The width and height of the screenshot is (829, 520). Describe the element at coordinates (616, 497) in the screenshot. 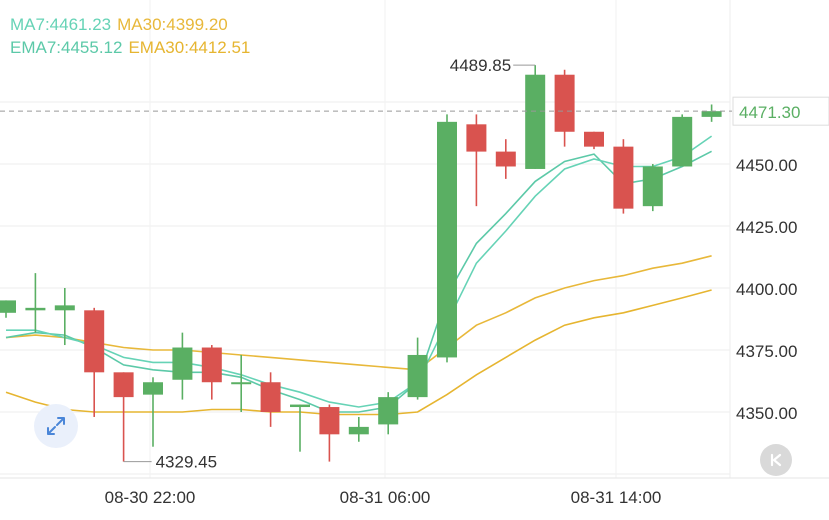

I see `x-tick-label: 08-31 14:00` at that location.